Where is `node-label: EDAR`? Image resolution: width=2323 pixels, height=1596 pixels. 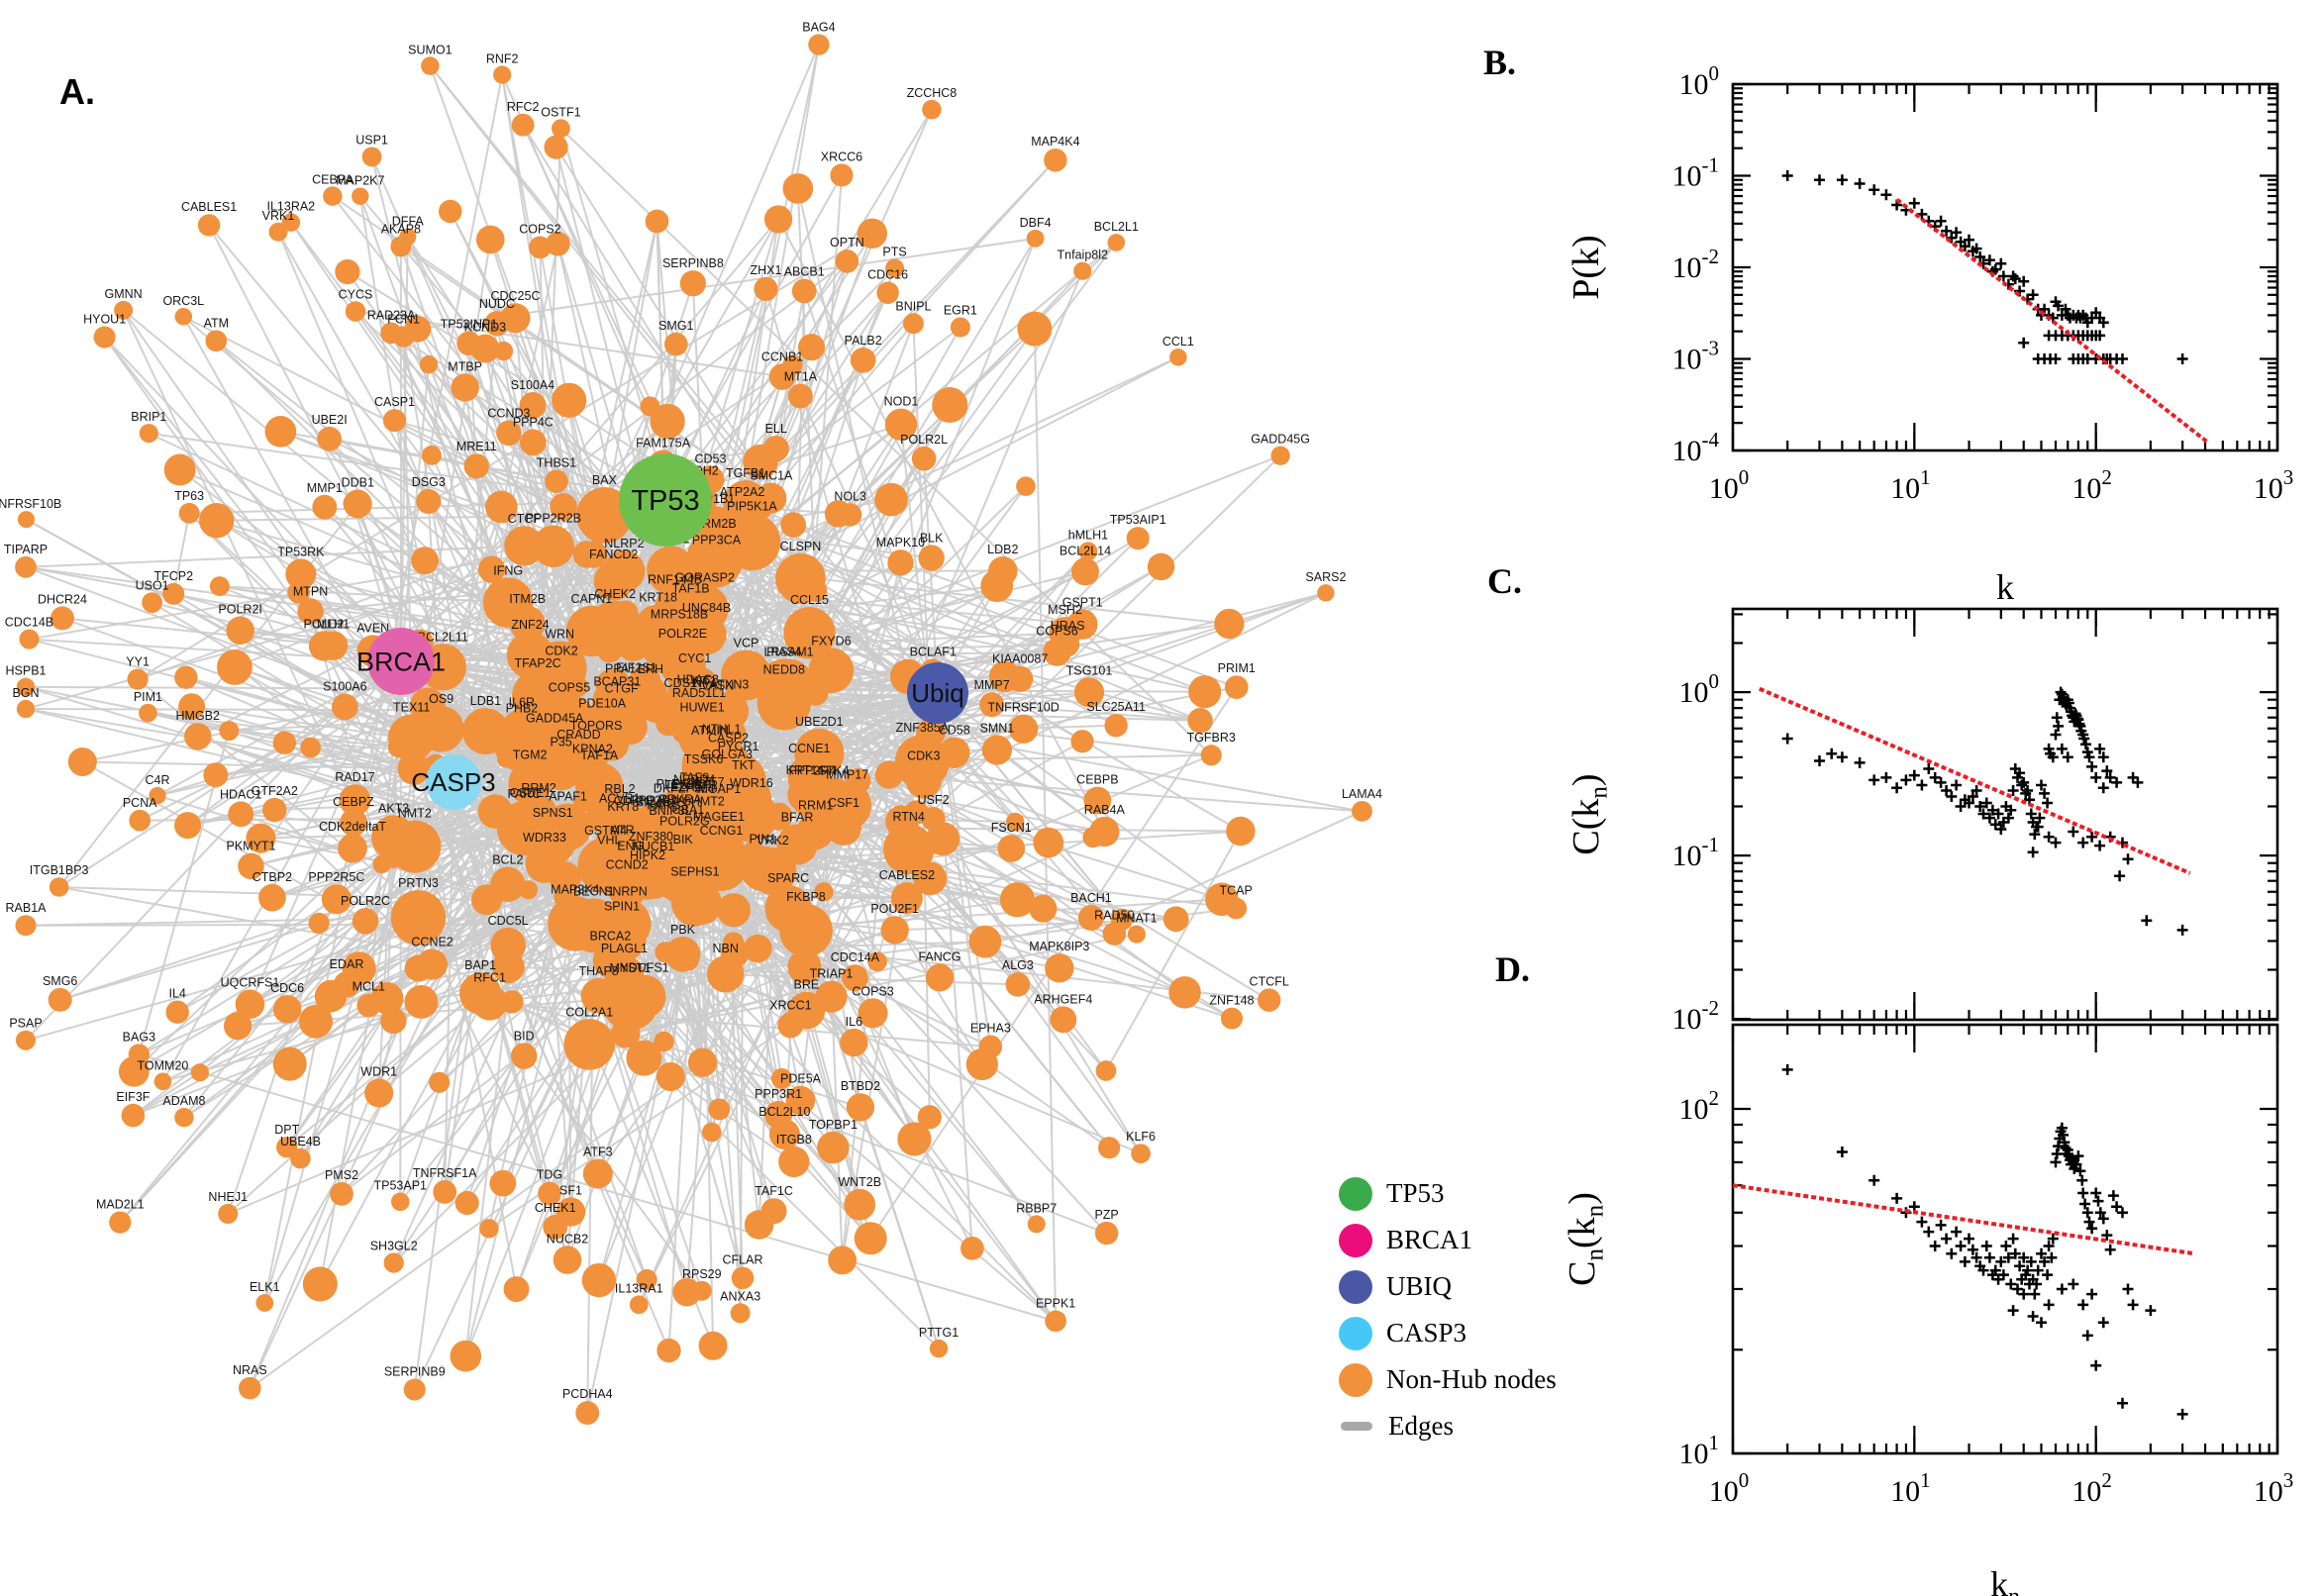 node-label: EDAR is located at coordinates (347, 964).